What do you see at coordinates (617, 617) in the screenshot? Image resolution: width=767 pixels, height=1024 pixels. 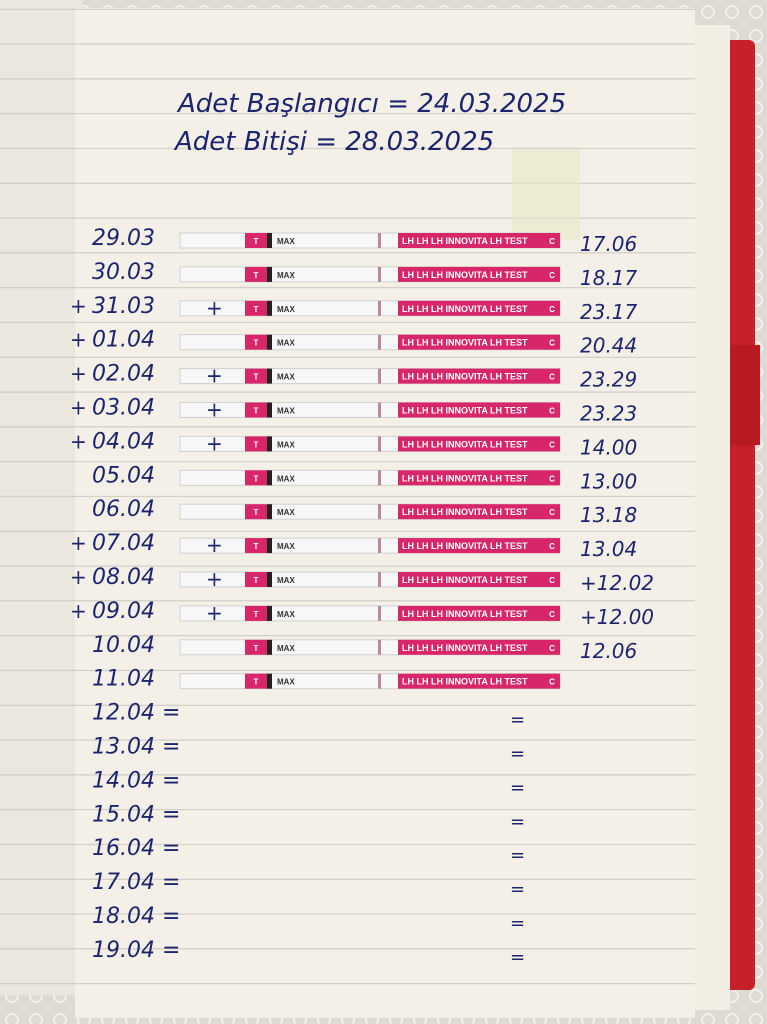 I see `row-time: +12.00` at bounding box center [617, 617].